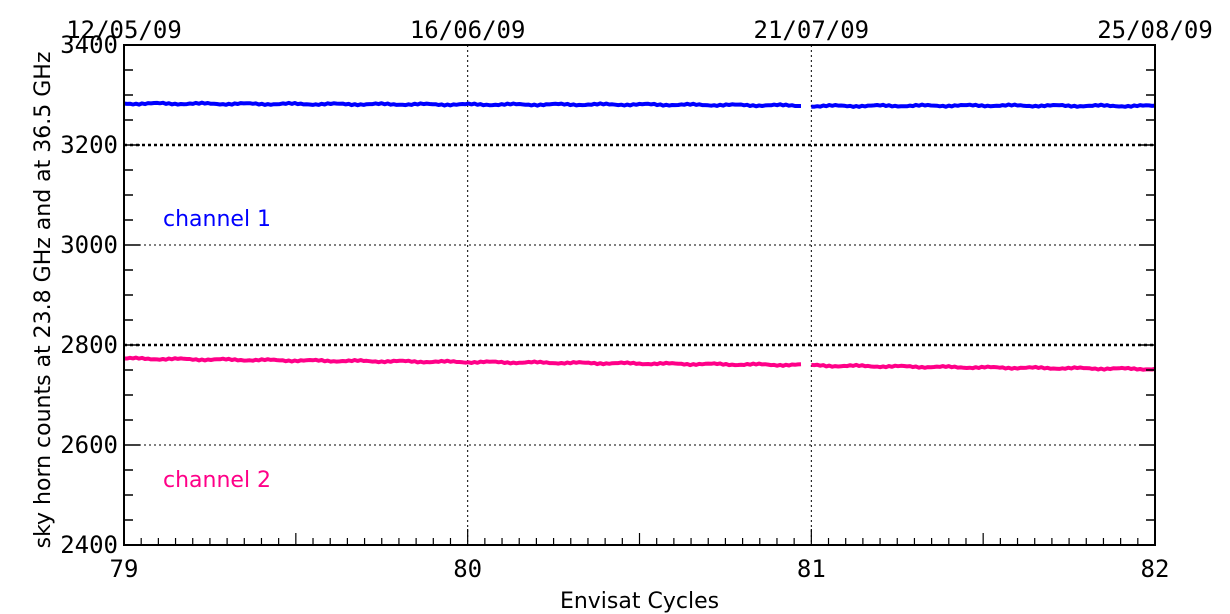  What do you see at coordinates (467, 569) in the screenshot?
I see `x-tick-label: 80` at bounding box center [467, 569].